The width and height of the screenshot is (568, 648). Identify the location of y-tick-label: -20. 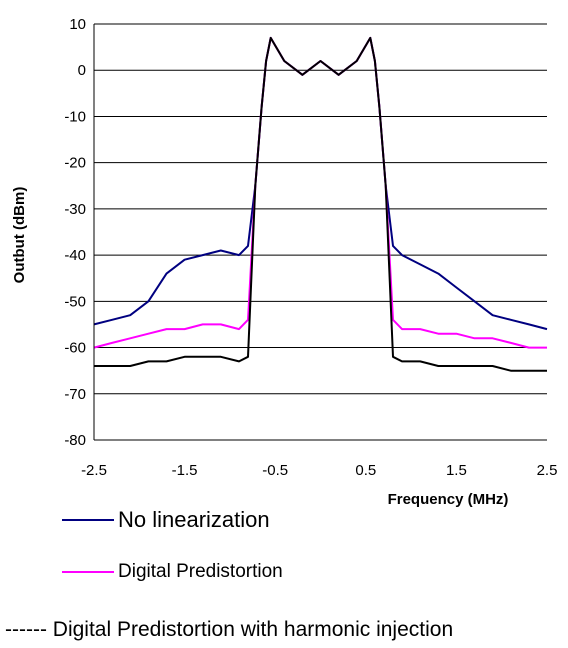
(75, 163).